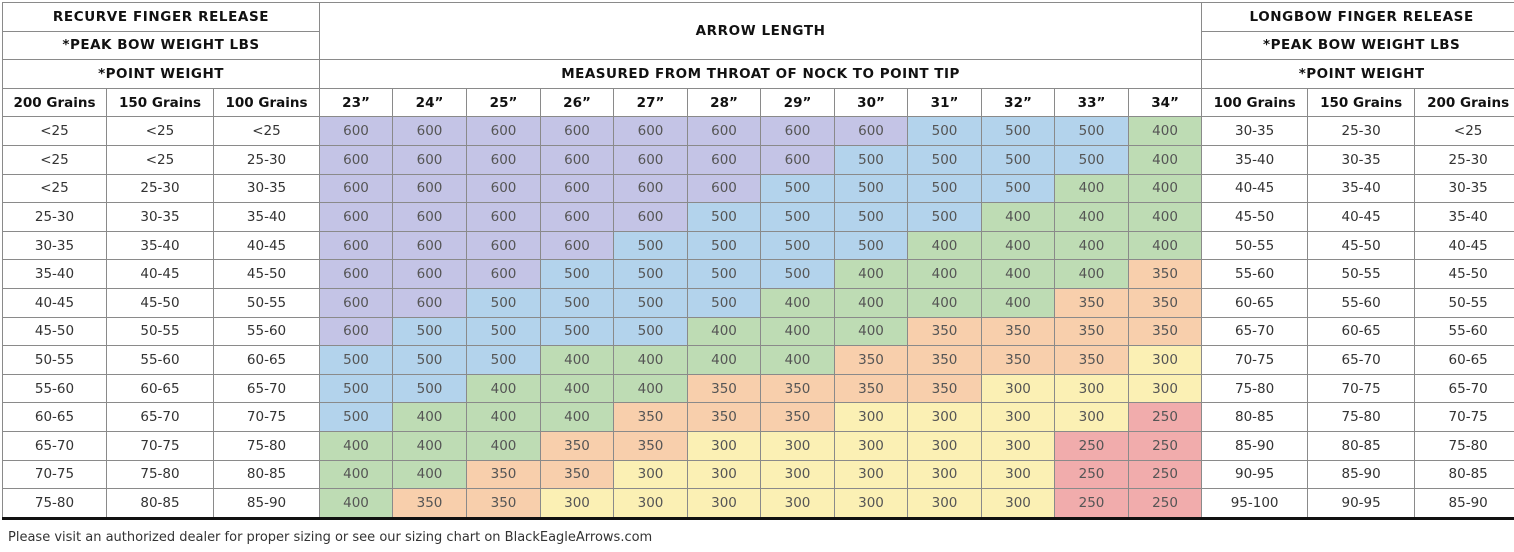  I want to click on longbow-weight-cell: 90-95, so click(1255, 474).